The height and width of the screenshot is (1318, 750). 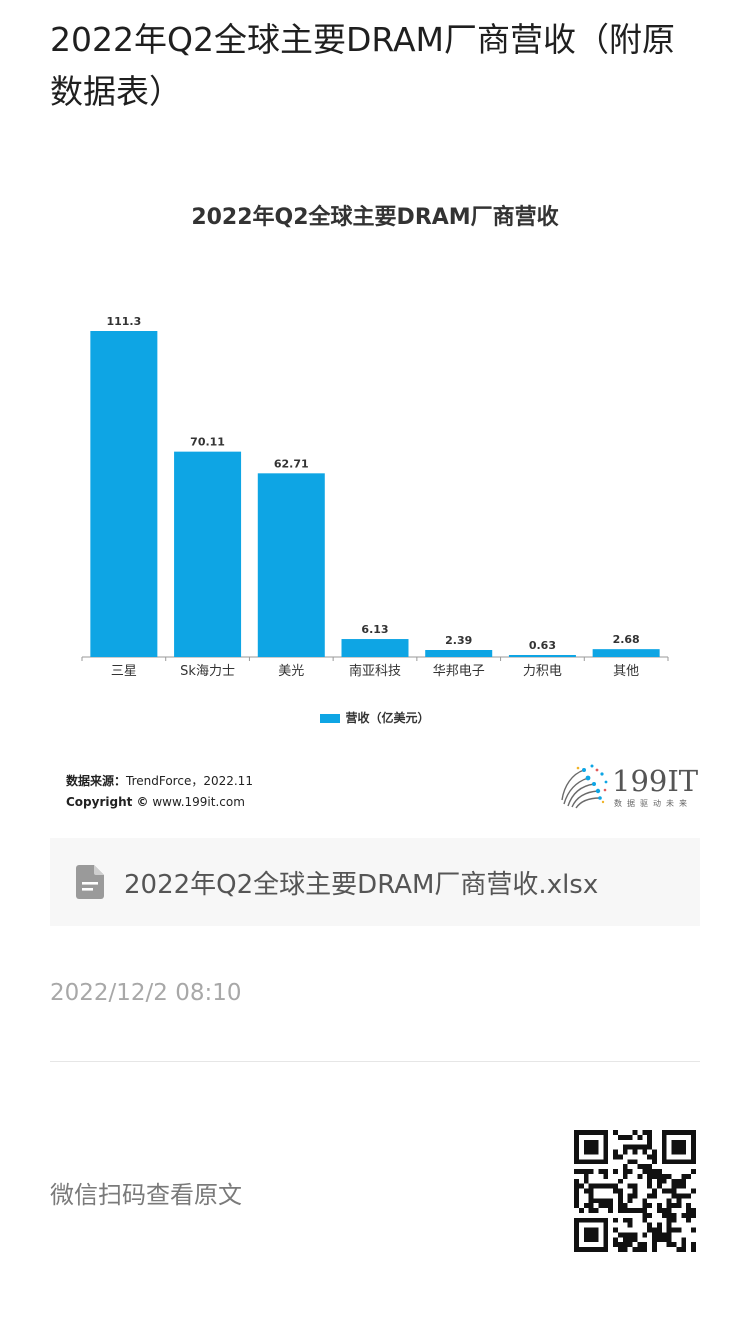 I want to click on brand-burst-icon, so click(x=584, y=786).